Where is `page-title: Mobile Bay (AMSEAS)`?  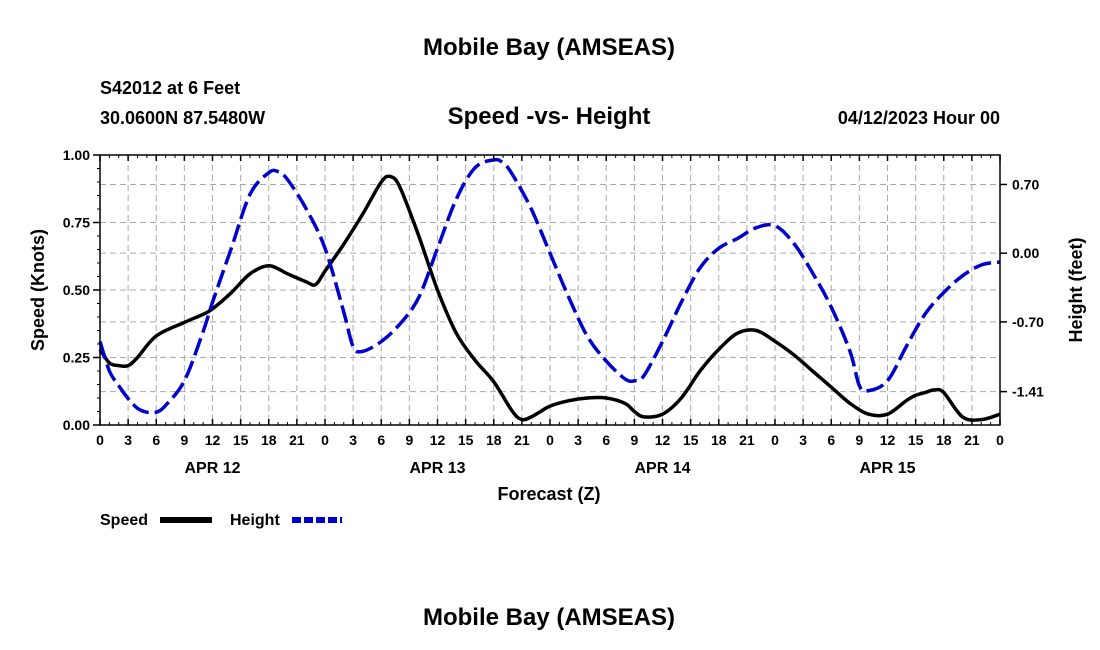 page-title: Mobile Bay (AMSEAS) is located at coordinates (549, 47).